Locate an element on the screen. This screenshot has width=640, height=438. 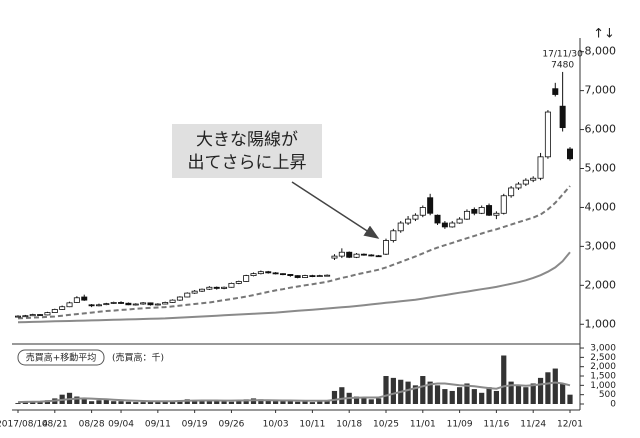
x-tick-label: 10/25 is located at coordinates (386, 425).